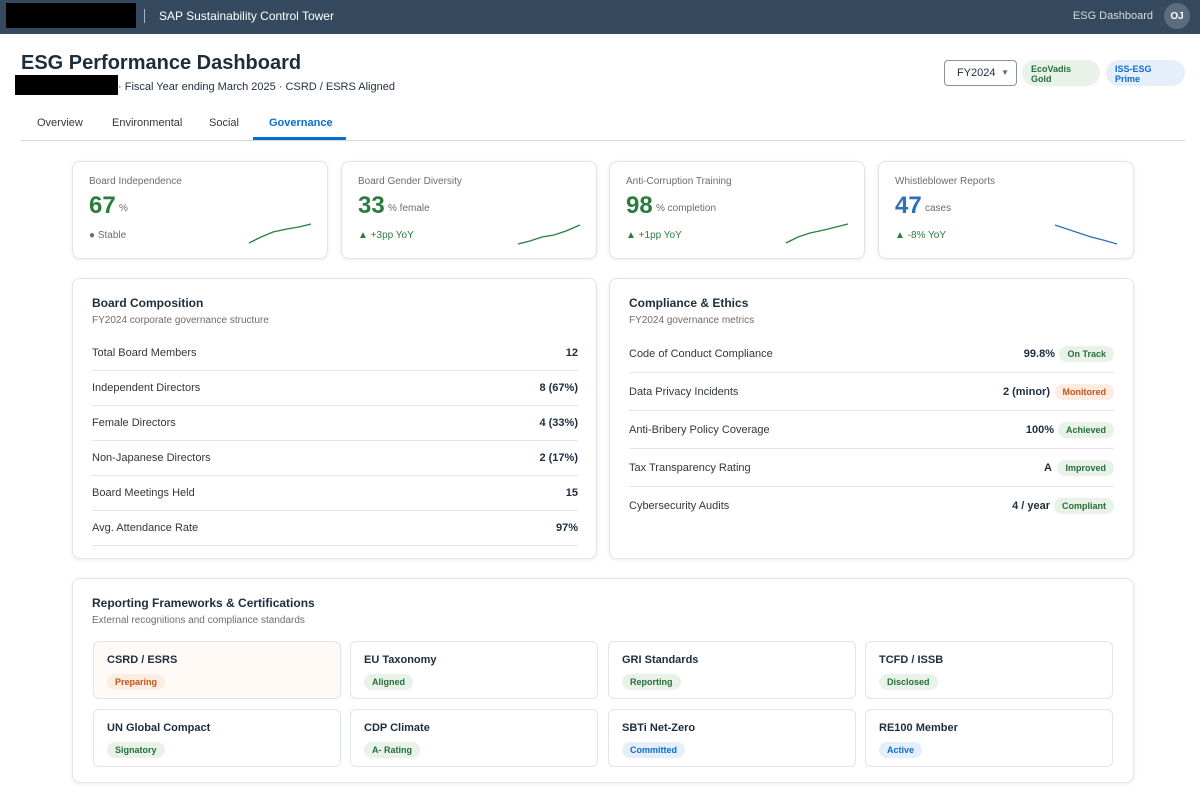  Describe the element at coordinates (71, 15) in the screenshot. I see `company-logo` at that location.